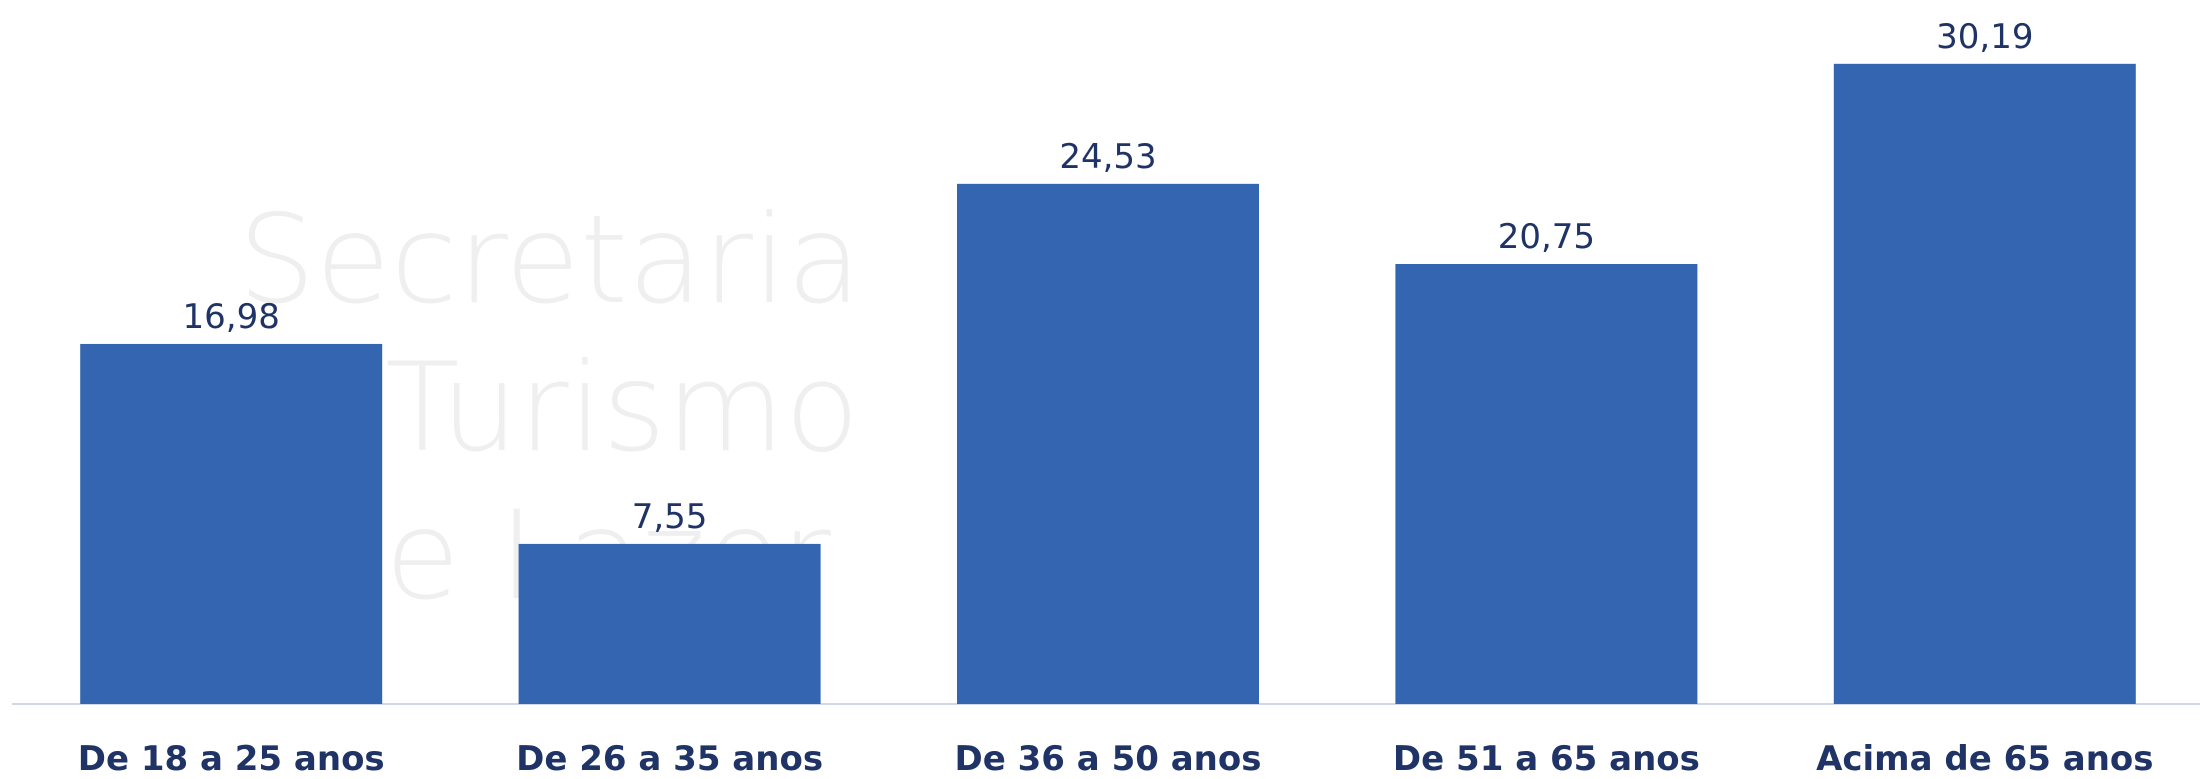 The height and width of the screenshot is (779, 2200). I want to click on watermark-text: Secretaria, so click(550, 260).